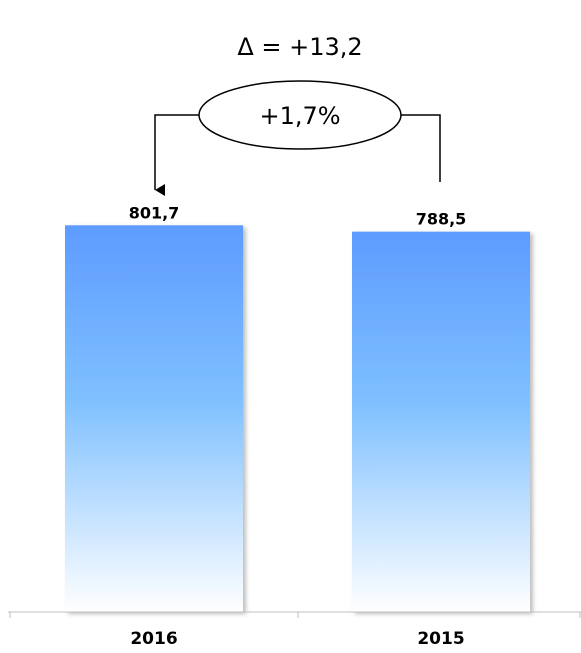 The image size is (581, 653). I want to click on delta-annotation: Δ = +13,2, so click(299, 47).